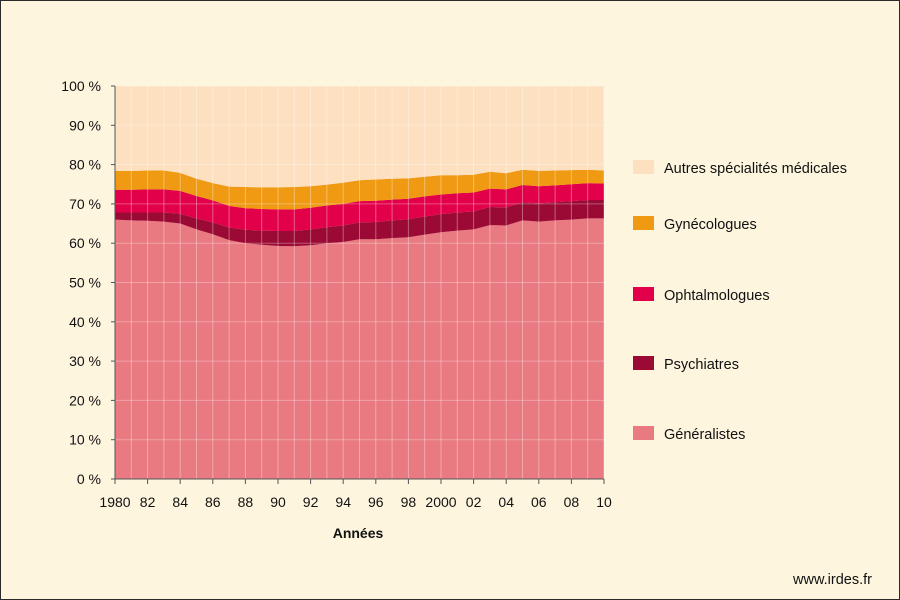 The width and height of the screenshot is (900, 600). Describe the element at coordinates (85, 125) in the screenshot. I see `y-tick-label: 90 %` at that location.